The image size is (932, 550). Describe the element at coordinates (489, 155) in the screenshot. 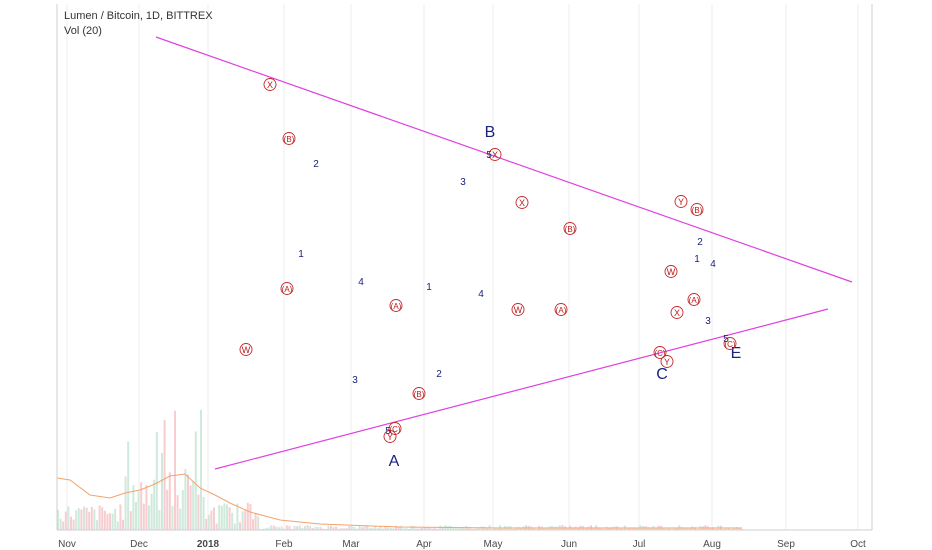

I see `wave-label-minor: 5` at that location.